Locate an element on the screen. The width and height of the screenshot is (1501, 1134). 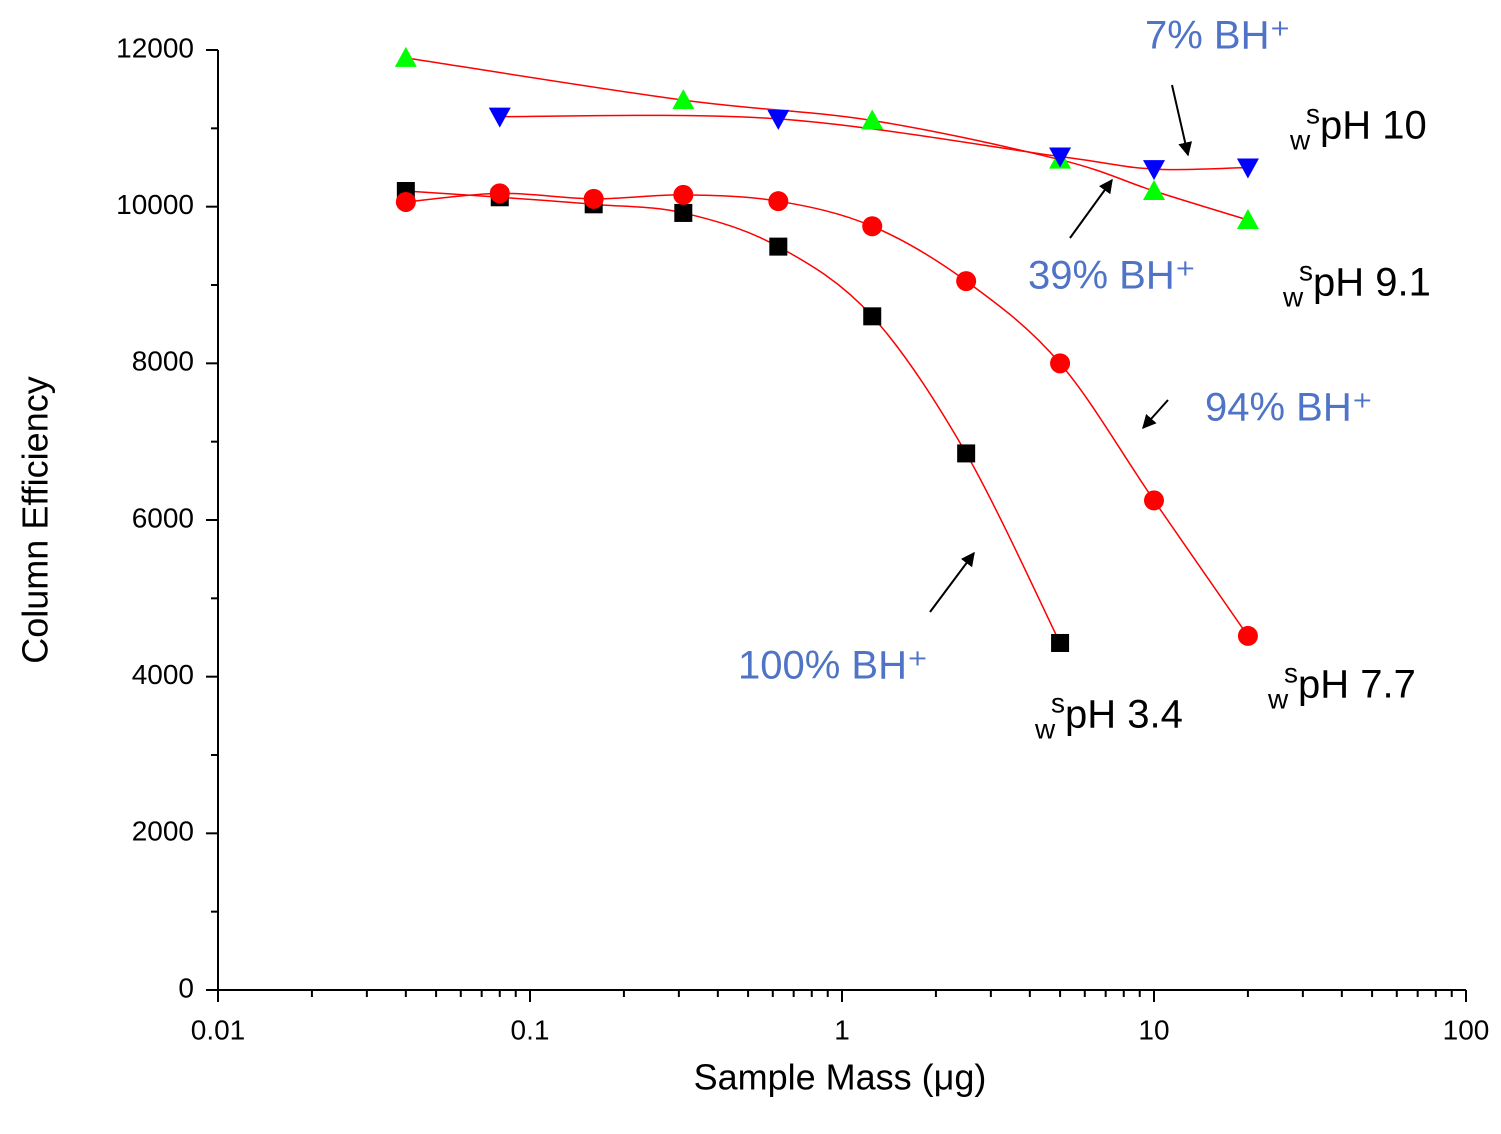
series-label: pH 9.1 is located at coordinates (1372, 283).